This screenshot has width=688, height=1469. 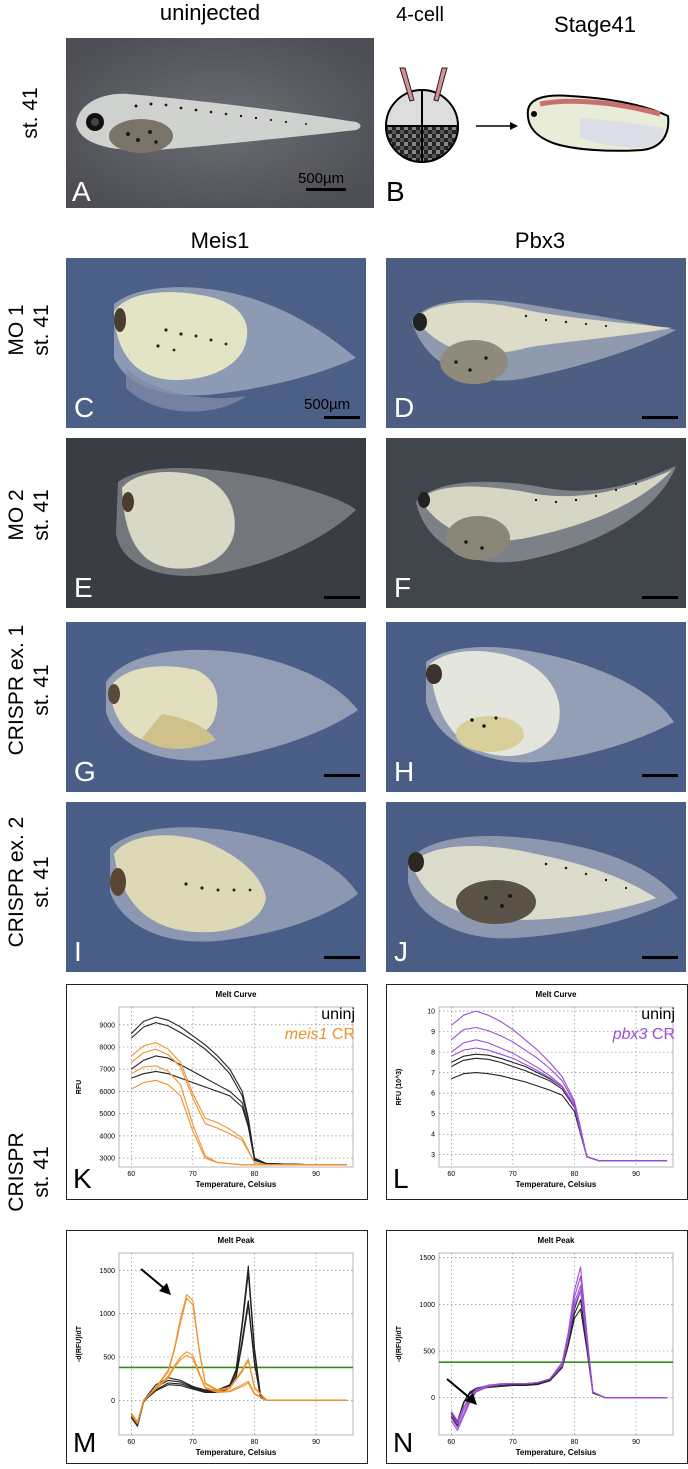 I want to click on y-tick-label: 500, so click(x=109, y=1358).